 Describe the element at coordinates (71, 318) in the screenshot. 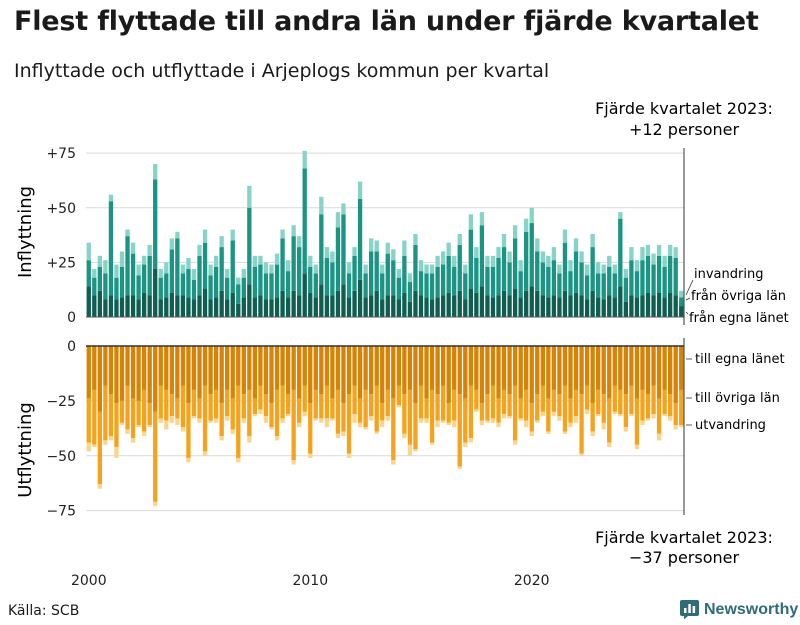

I see `inflow-tick-label: 0` at that location.